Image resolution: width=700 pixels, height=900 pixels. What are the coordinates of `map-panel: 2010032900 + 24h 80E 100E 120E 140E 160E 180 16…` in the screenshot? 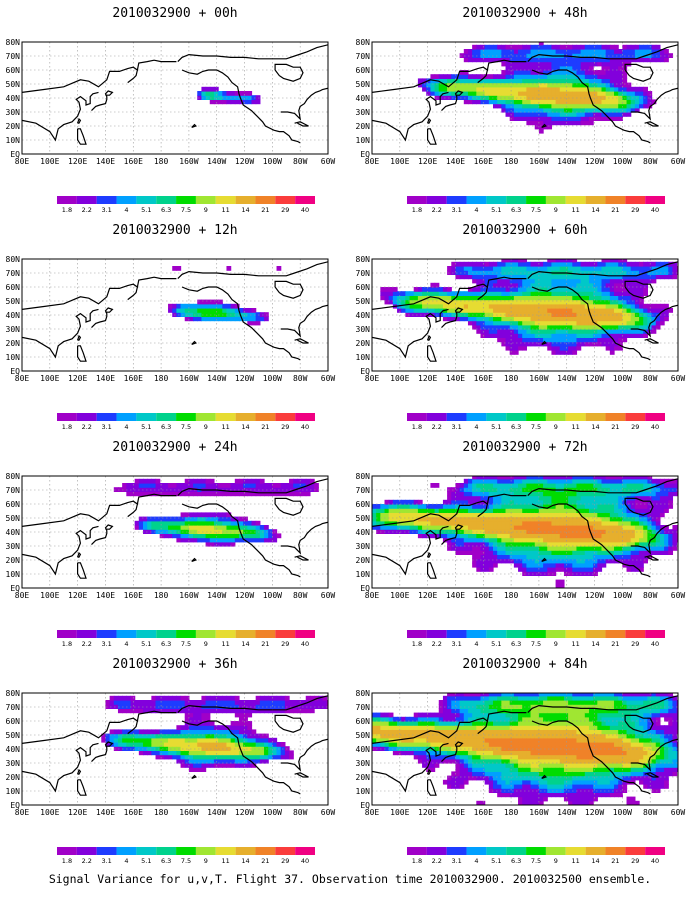 It's located at (175, 542).